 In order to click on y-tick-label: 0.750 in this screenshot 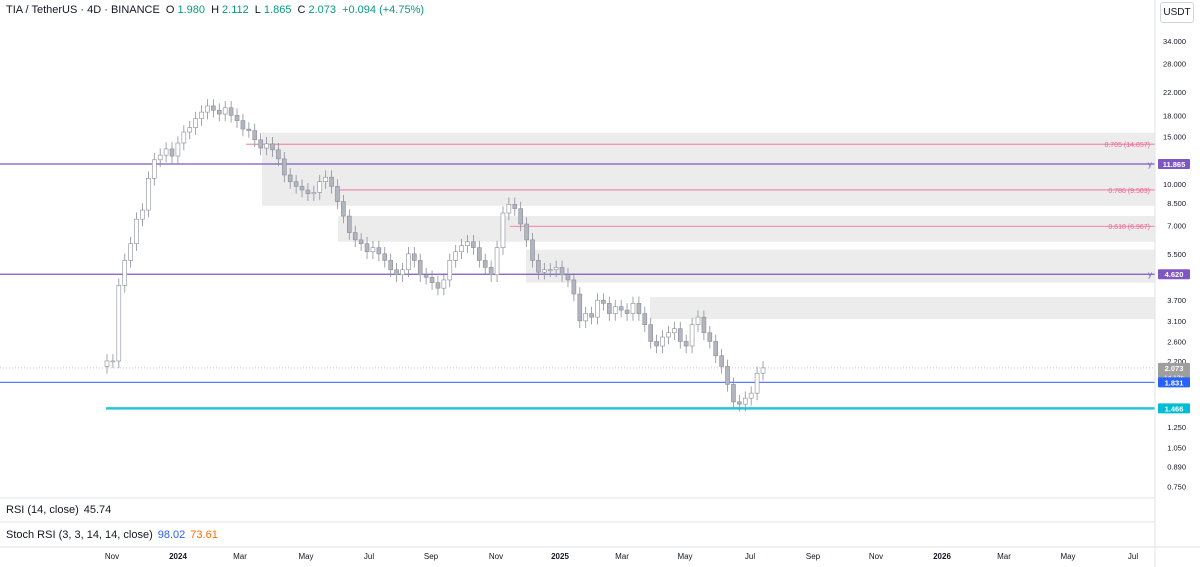, I will do `click(1176, 487)`.